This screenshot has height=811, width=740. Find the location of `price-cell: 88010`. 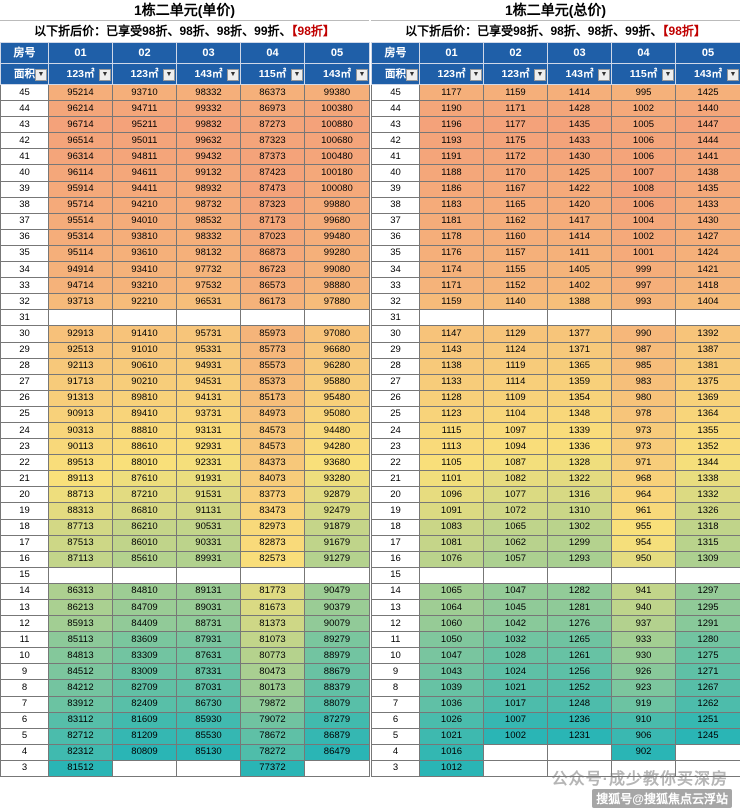

price-cell: 88010 is located at coordinates (144, 463).